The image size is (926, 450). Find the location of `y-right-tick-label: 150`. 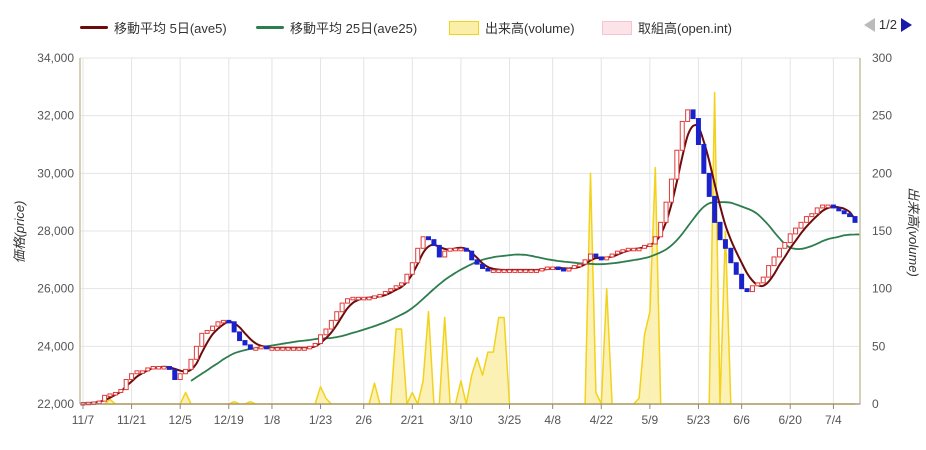

y-right-tick-label: 150 is located at coordinates (882, 231).